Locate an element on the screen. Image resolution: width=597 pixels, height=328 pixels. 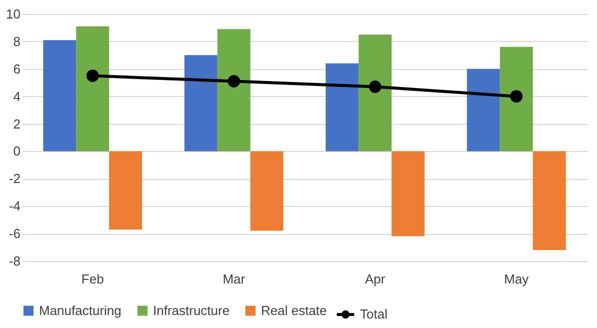
legend-label: Real estate is located at coordinates (294, 310).